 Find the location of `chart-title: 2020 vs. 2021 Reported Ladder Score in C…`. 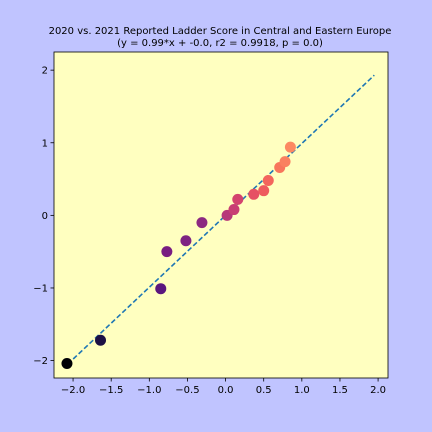

chart-title: 2020 vs. 2021 Reported Ladder Score in C… is located at coordinates (220, 31).